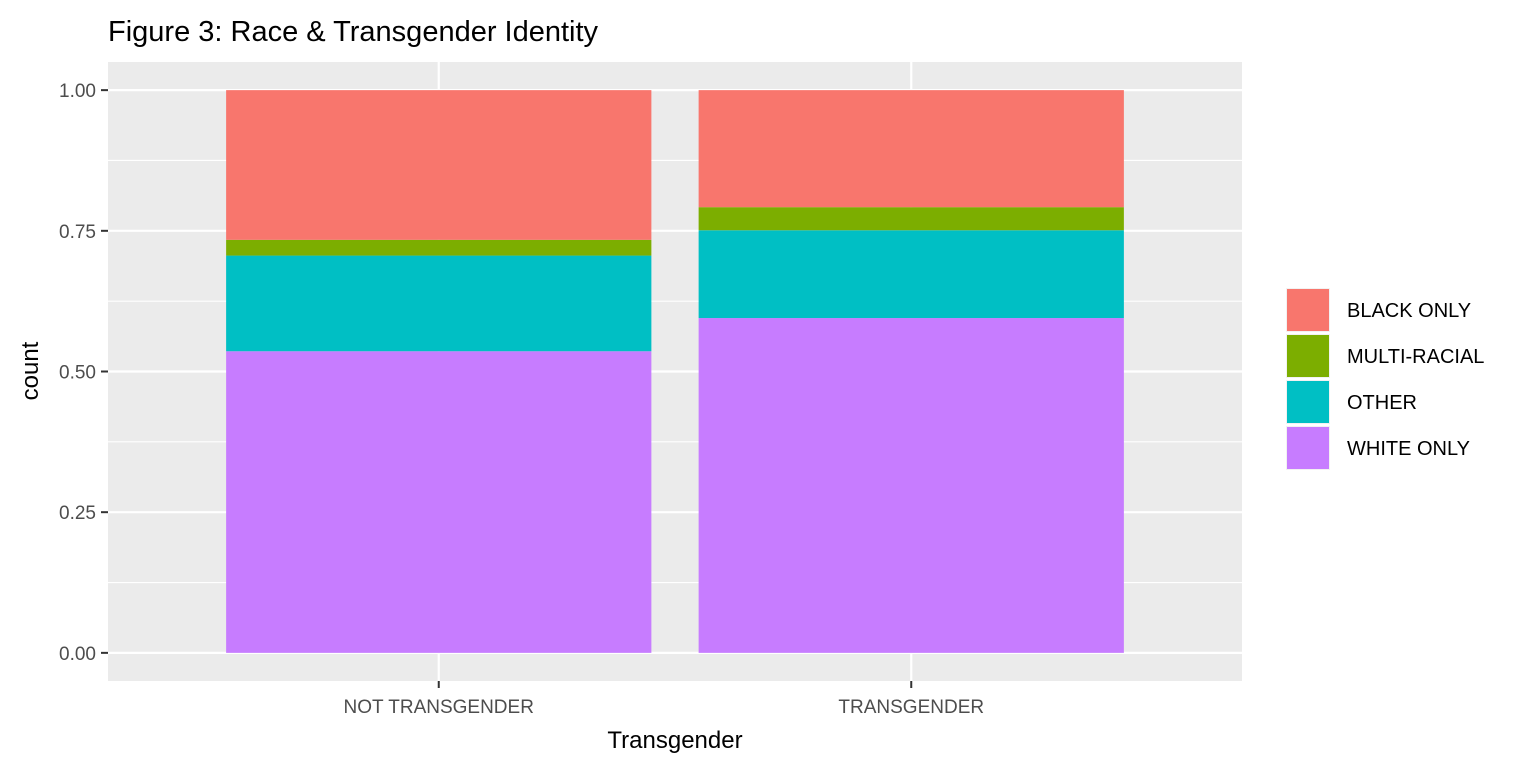 This screenshot has height=768, width=1536. Describe the element at coordinates (674, 740) in the screenshot. I see `x-axis-title: Transgender` at that location.